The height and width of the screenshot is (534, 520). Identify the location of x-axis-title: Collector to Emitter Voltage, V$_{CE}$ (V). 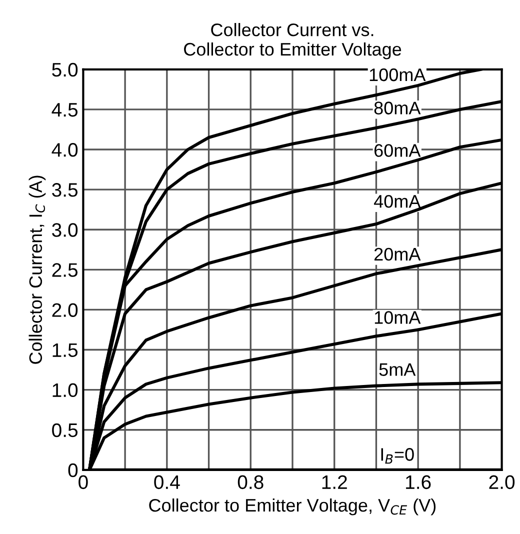
(292, 507).